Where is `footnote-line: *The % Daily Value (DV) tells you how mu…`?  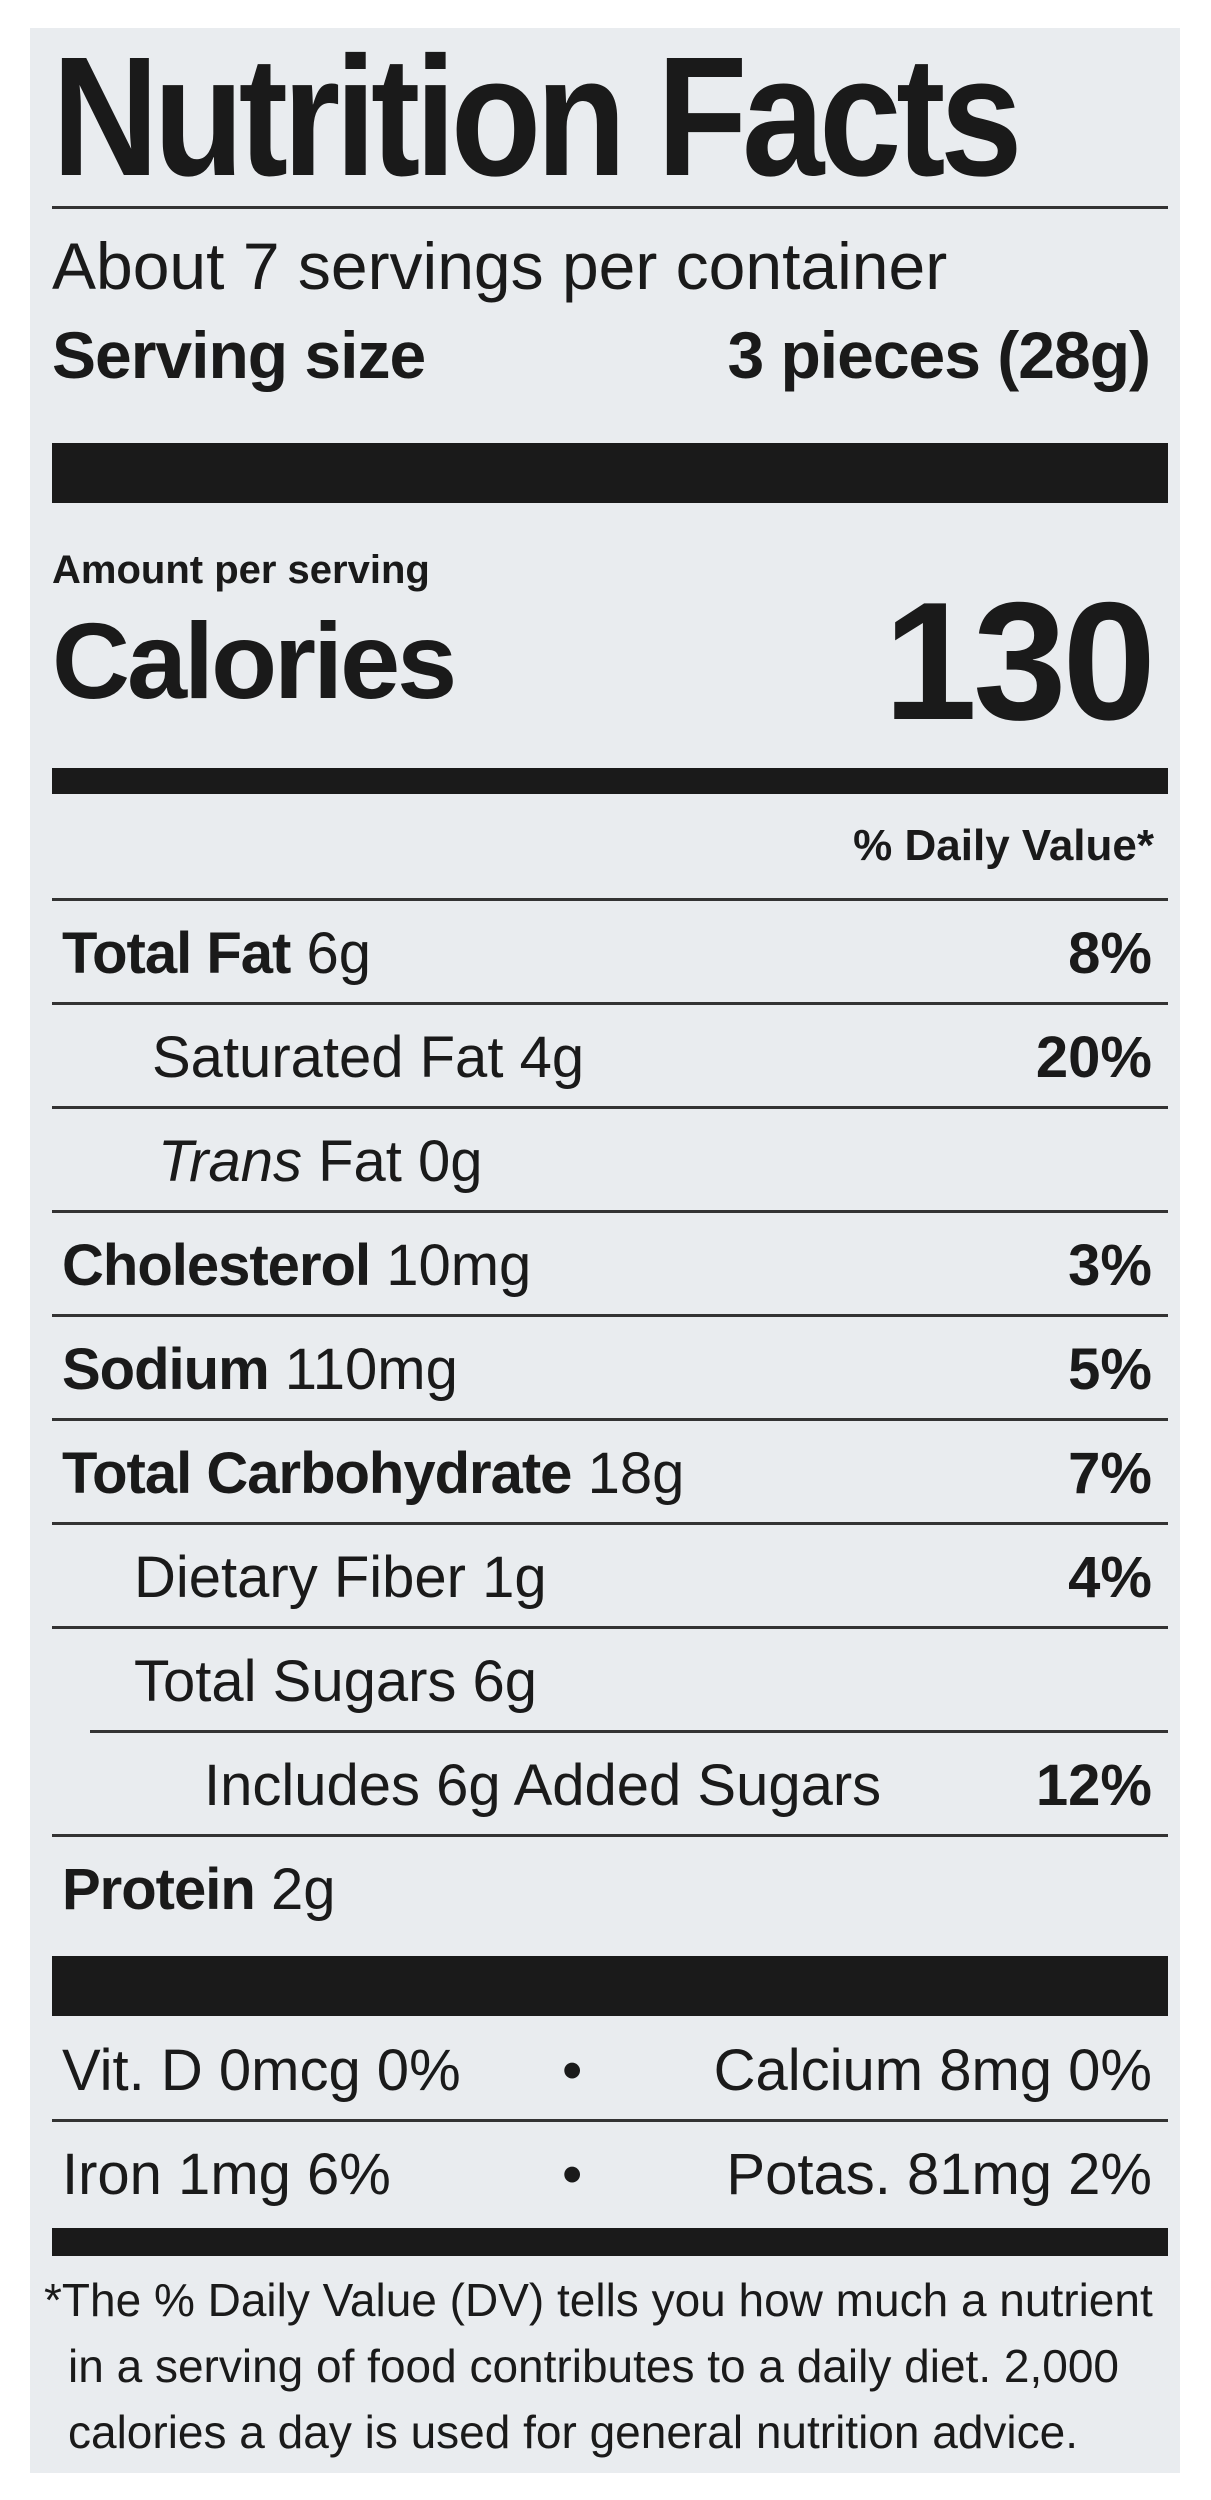 footnote-line: *The % Daily Value (DV) tells you how mu… is located at coordinates (598, 2300).